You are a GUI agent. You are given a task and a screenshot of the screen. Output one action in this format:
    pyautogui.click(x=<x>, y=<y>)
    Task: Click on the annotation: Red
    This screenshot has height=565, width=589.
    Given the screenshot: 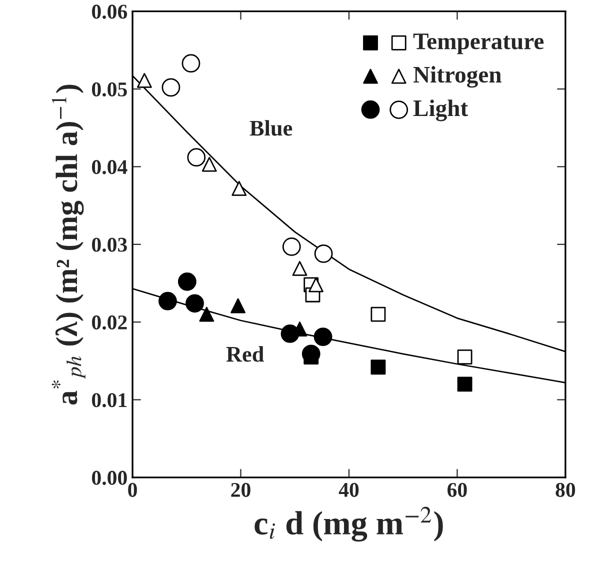 What is the action you would take?
    pyautogui.click(x=245, y=354)
    